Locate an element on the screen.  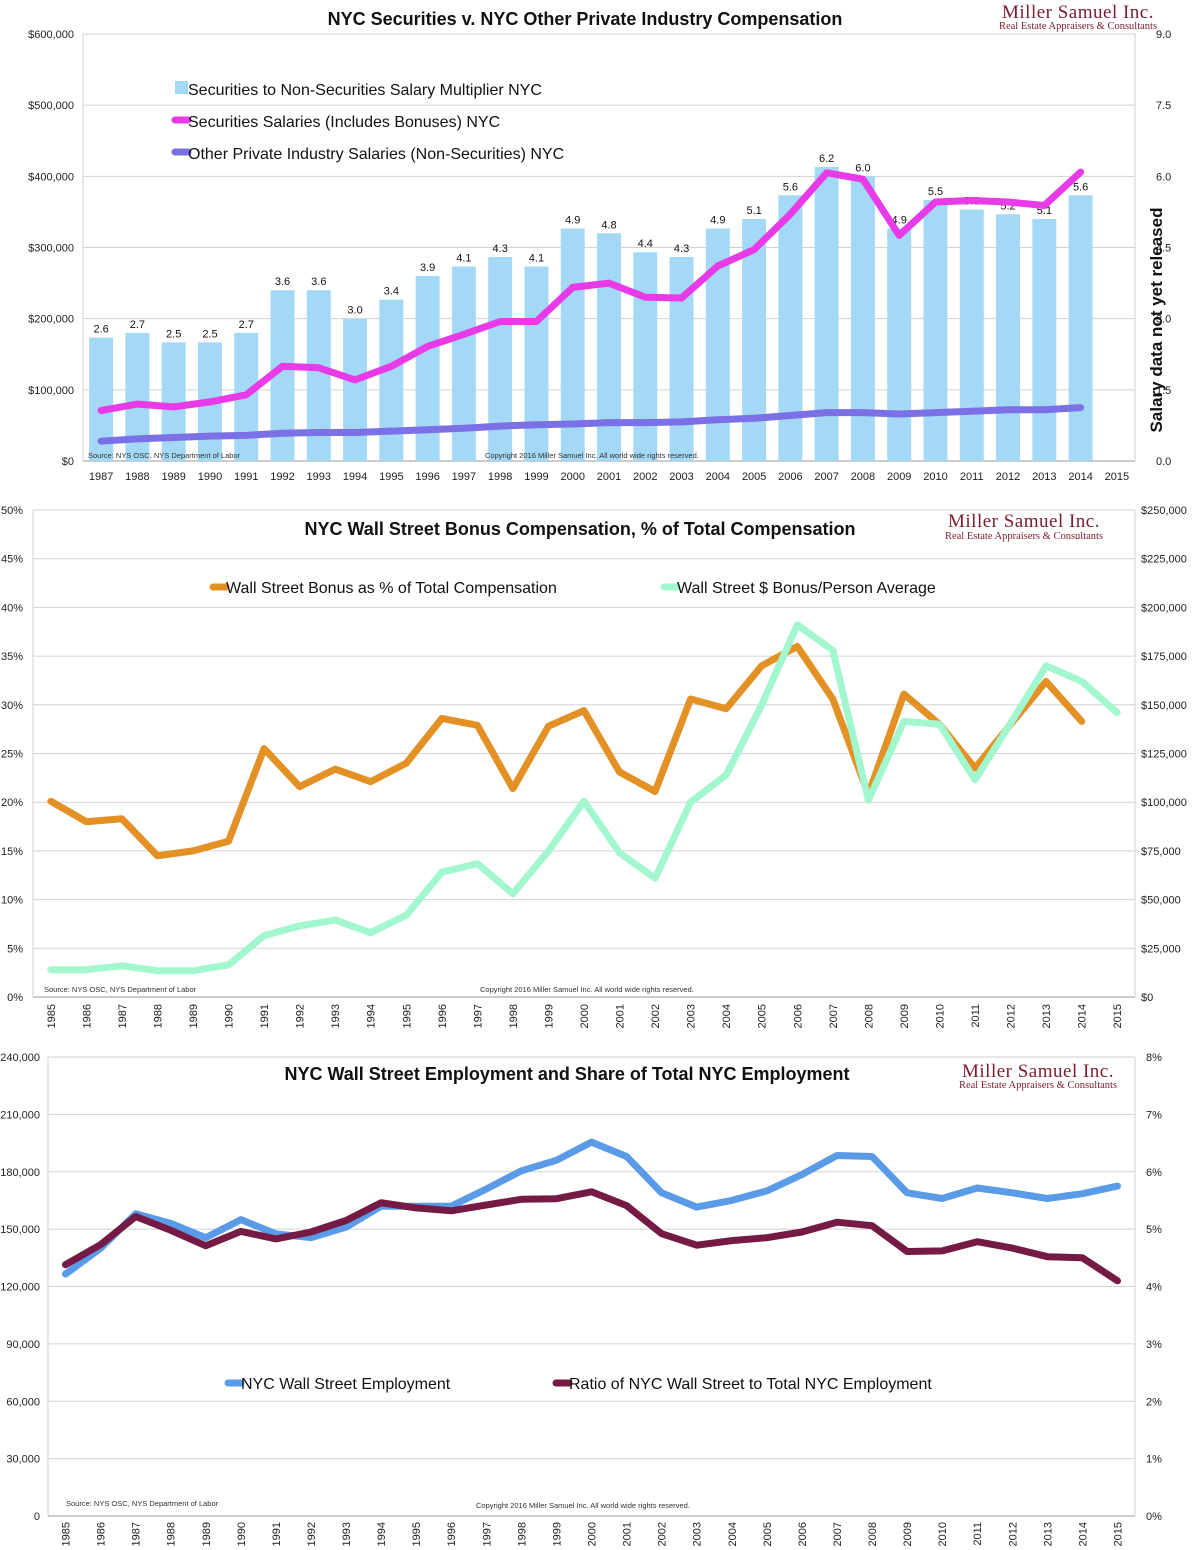
y-right-tick-label: 6.0 is located at coordinates (1163, 177).